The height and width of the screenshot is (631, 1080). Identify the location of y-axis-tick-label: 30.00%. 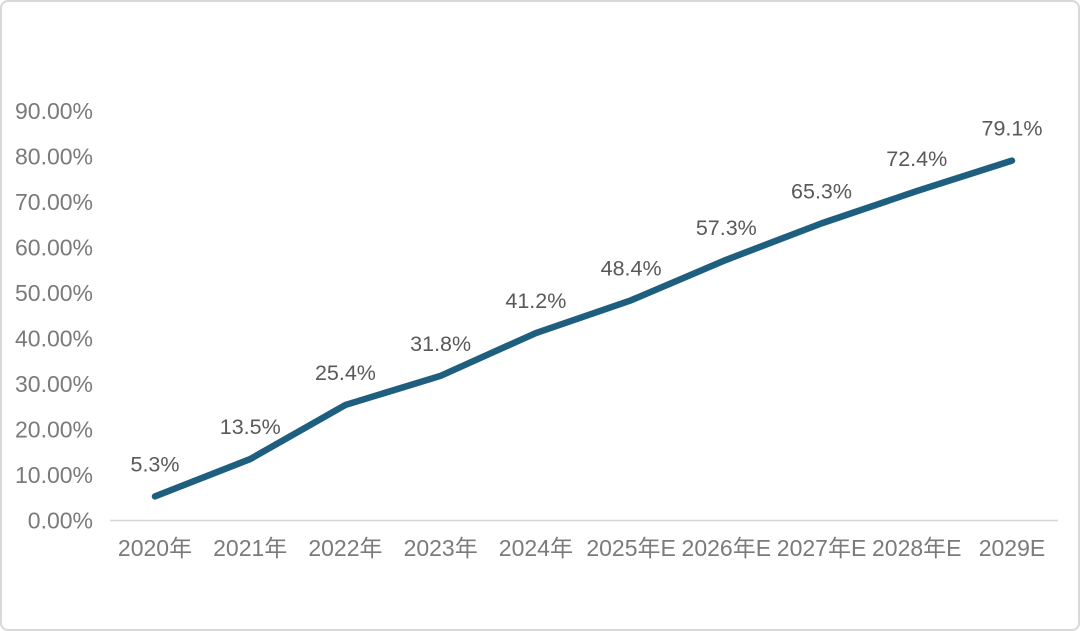
(54, 384).